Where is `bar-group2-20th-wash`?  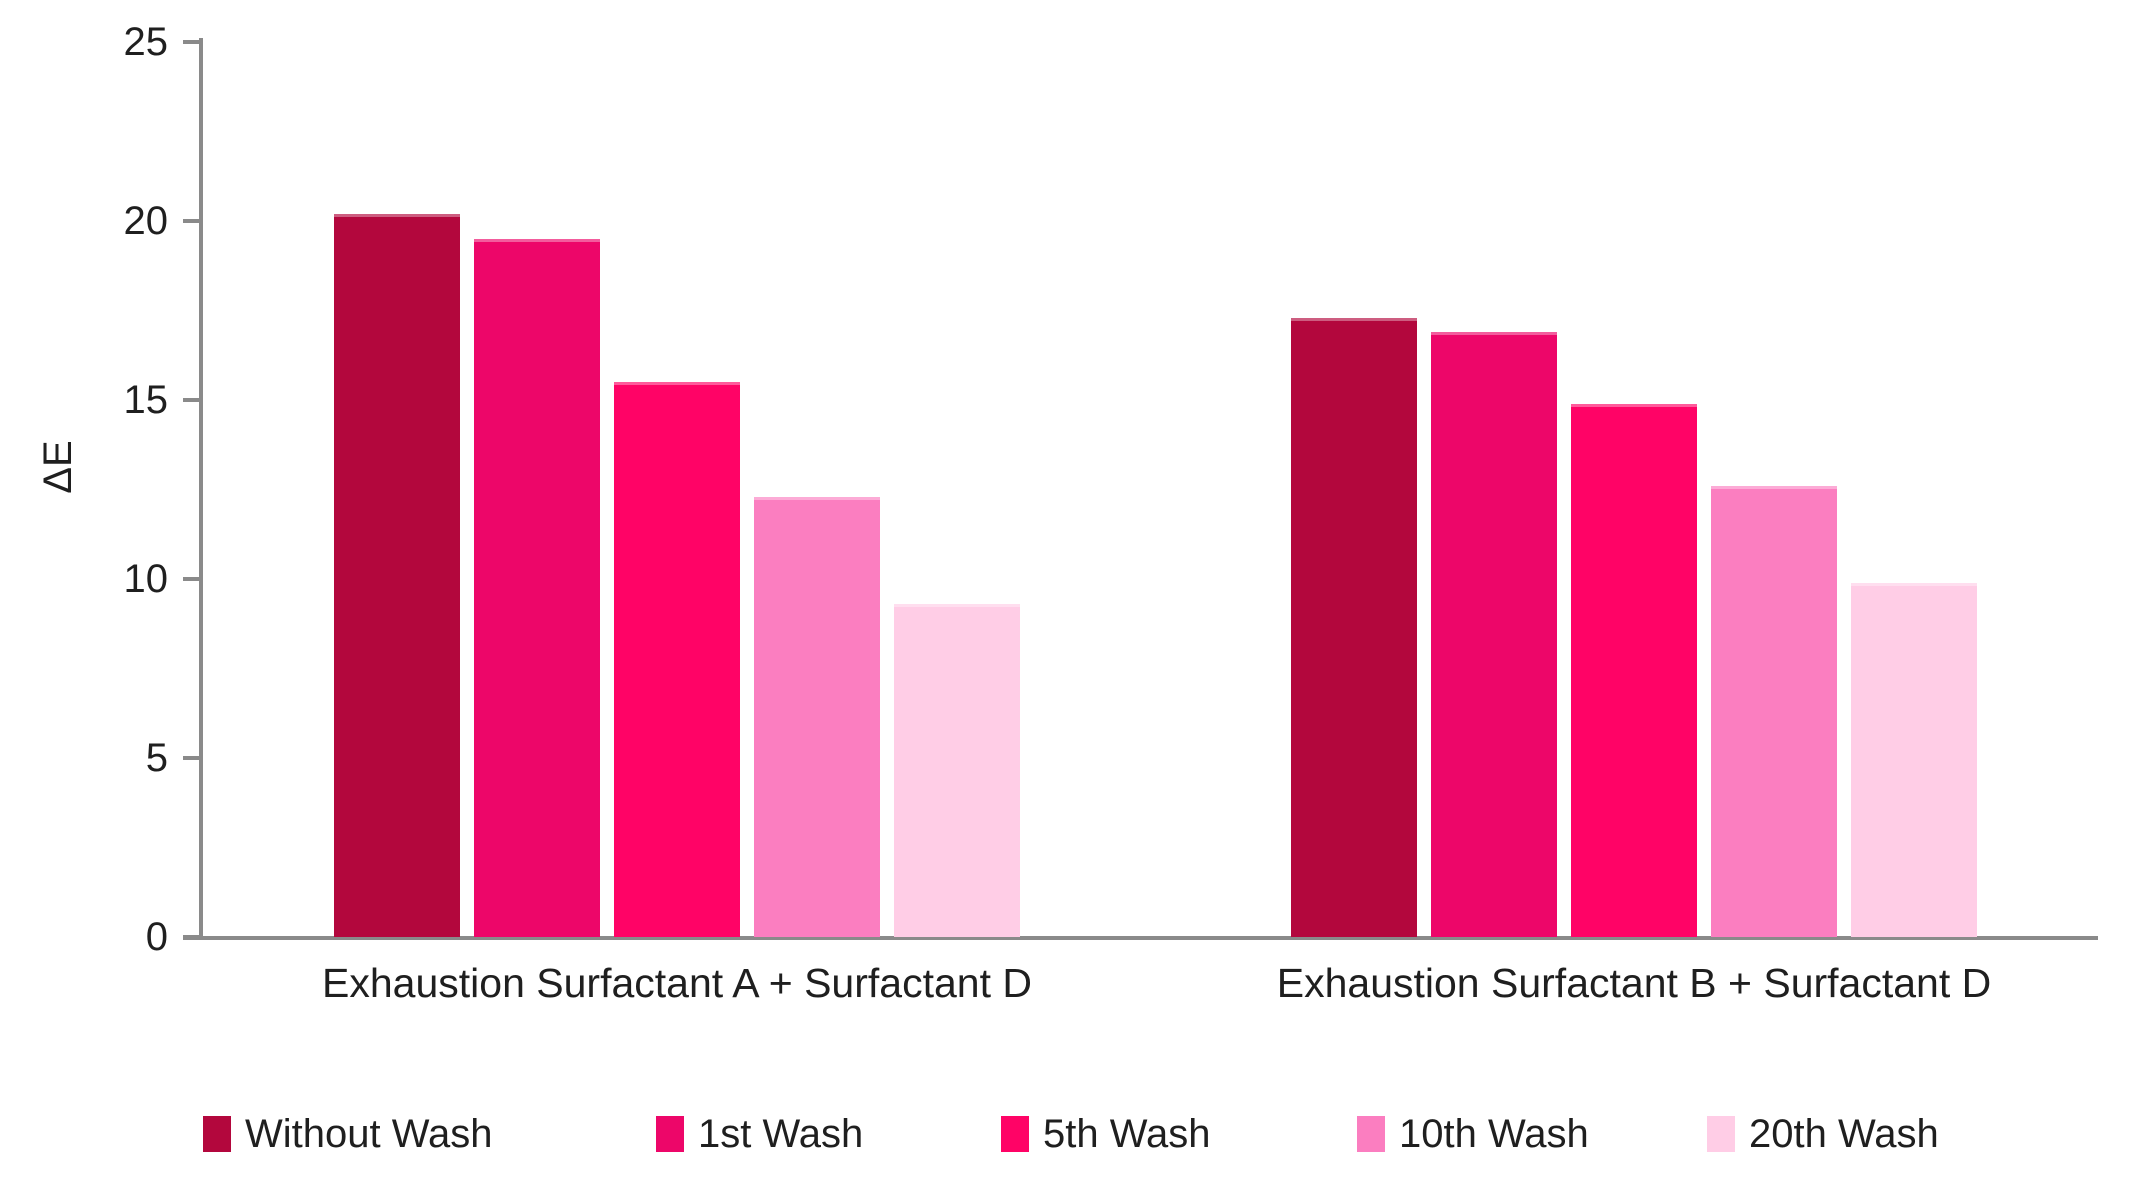
bar-group2-20th-wash is located at coordinates (1914, 760).